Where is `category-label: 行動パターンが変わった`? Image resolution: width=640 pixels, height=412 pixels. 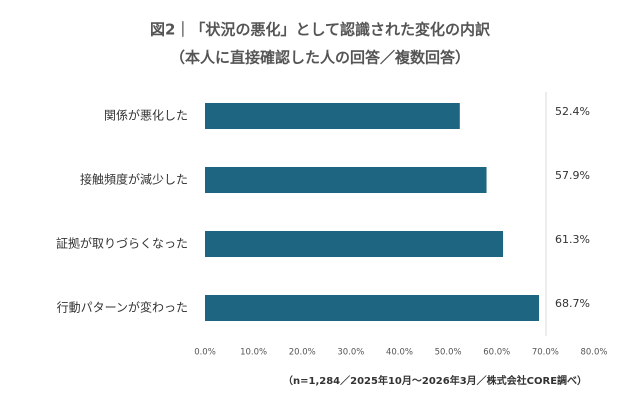 category-label: 行動パターンが変わった is located at coordinates (122, 307).